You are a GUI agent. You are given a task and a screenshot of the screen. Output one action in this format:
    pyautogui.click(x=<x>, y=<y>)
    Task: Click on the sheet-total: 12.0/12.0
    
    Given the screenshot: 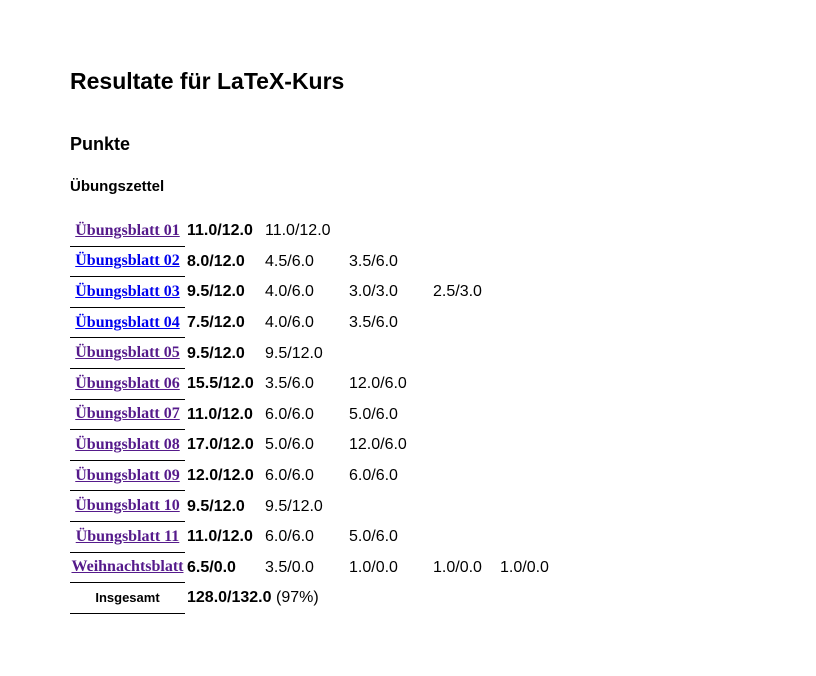 What is the action you would take?
    pyautogui.click(x=220, y=476)
    